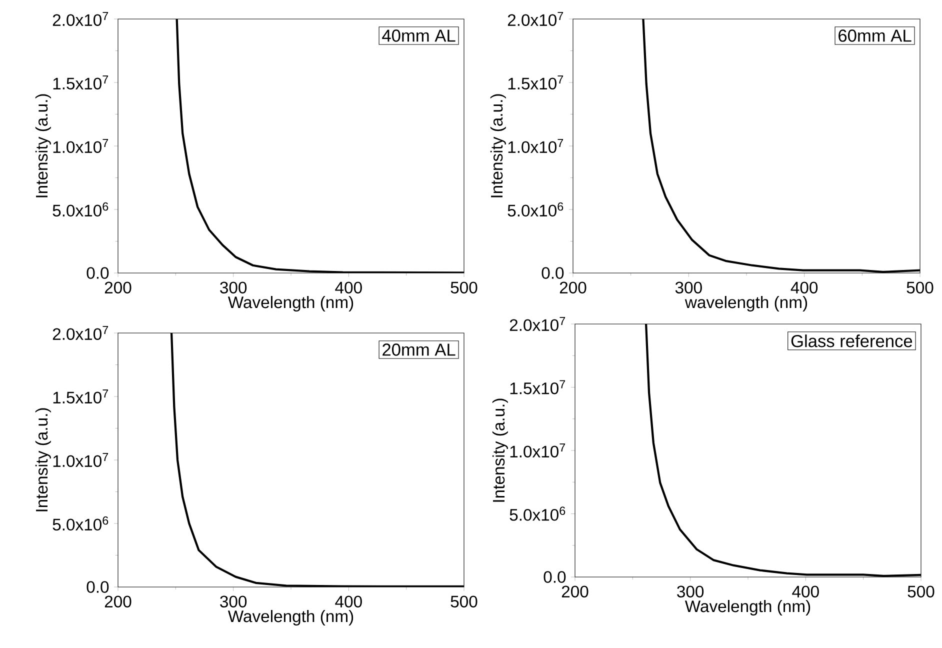  Describe the element at coordinates (746, 304) in the screenshot. I see `x-axis-title: wavelength (nm)` at that location.